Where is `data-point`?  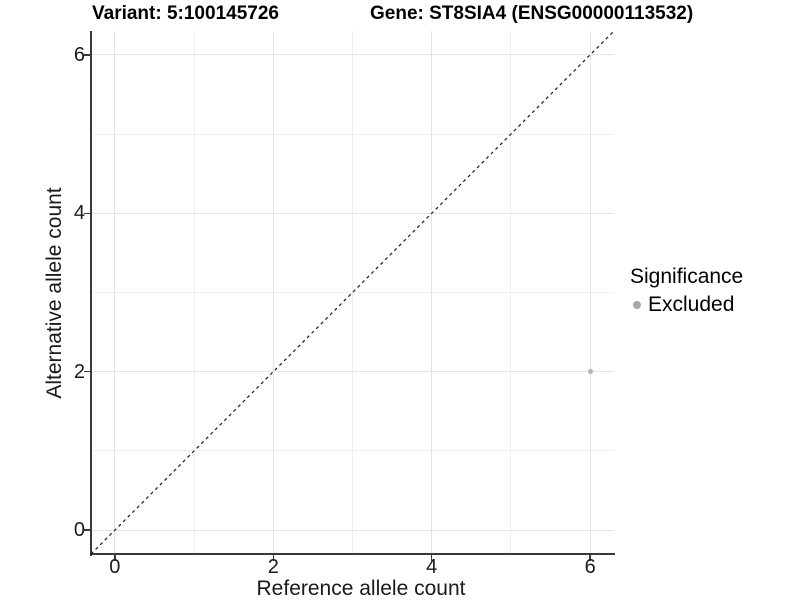 data-point is located at coordinates (590, 372).